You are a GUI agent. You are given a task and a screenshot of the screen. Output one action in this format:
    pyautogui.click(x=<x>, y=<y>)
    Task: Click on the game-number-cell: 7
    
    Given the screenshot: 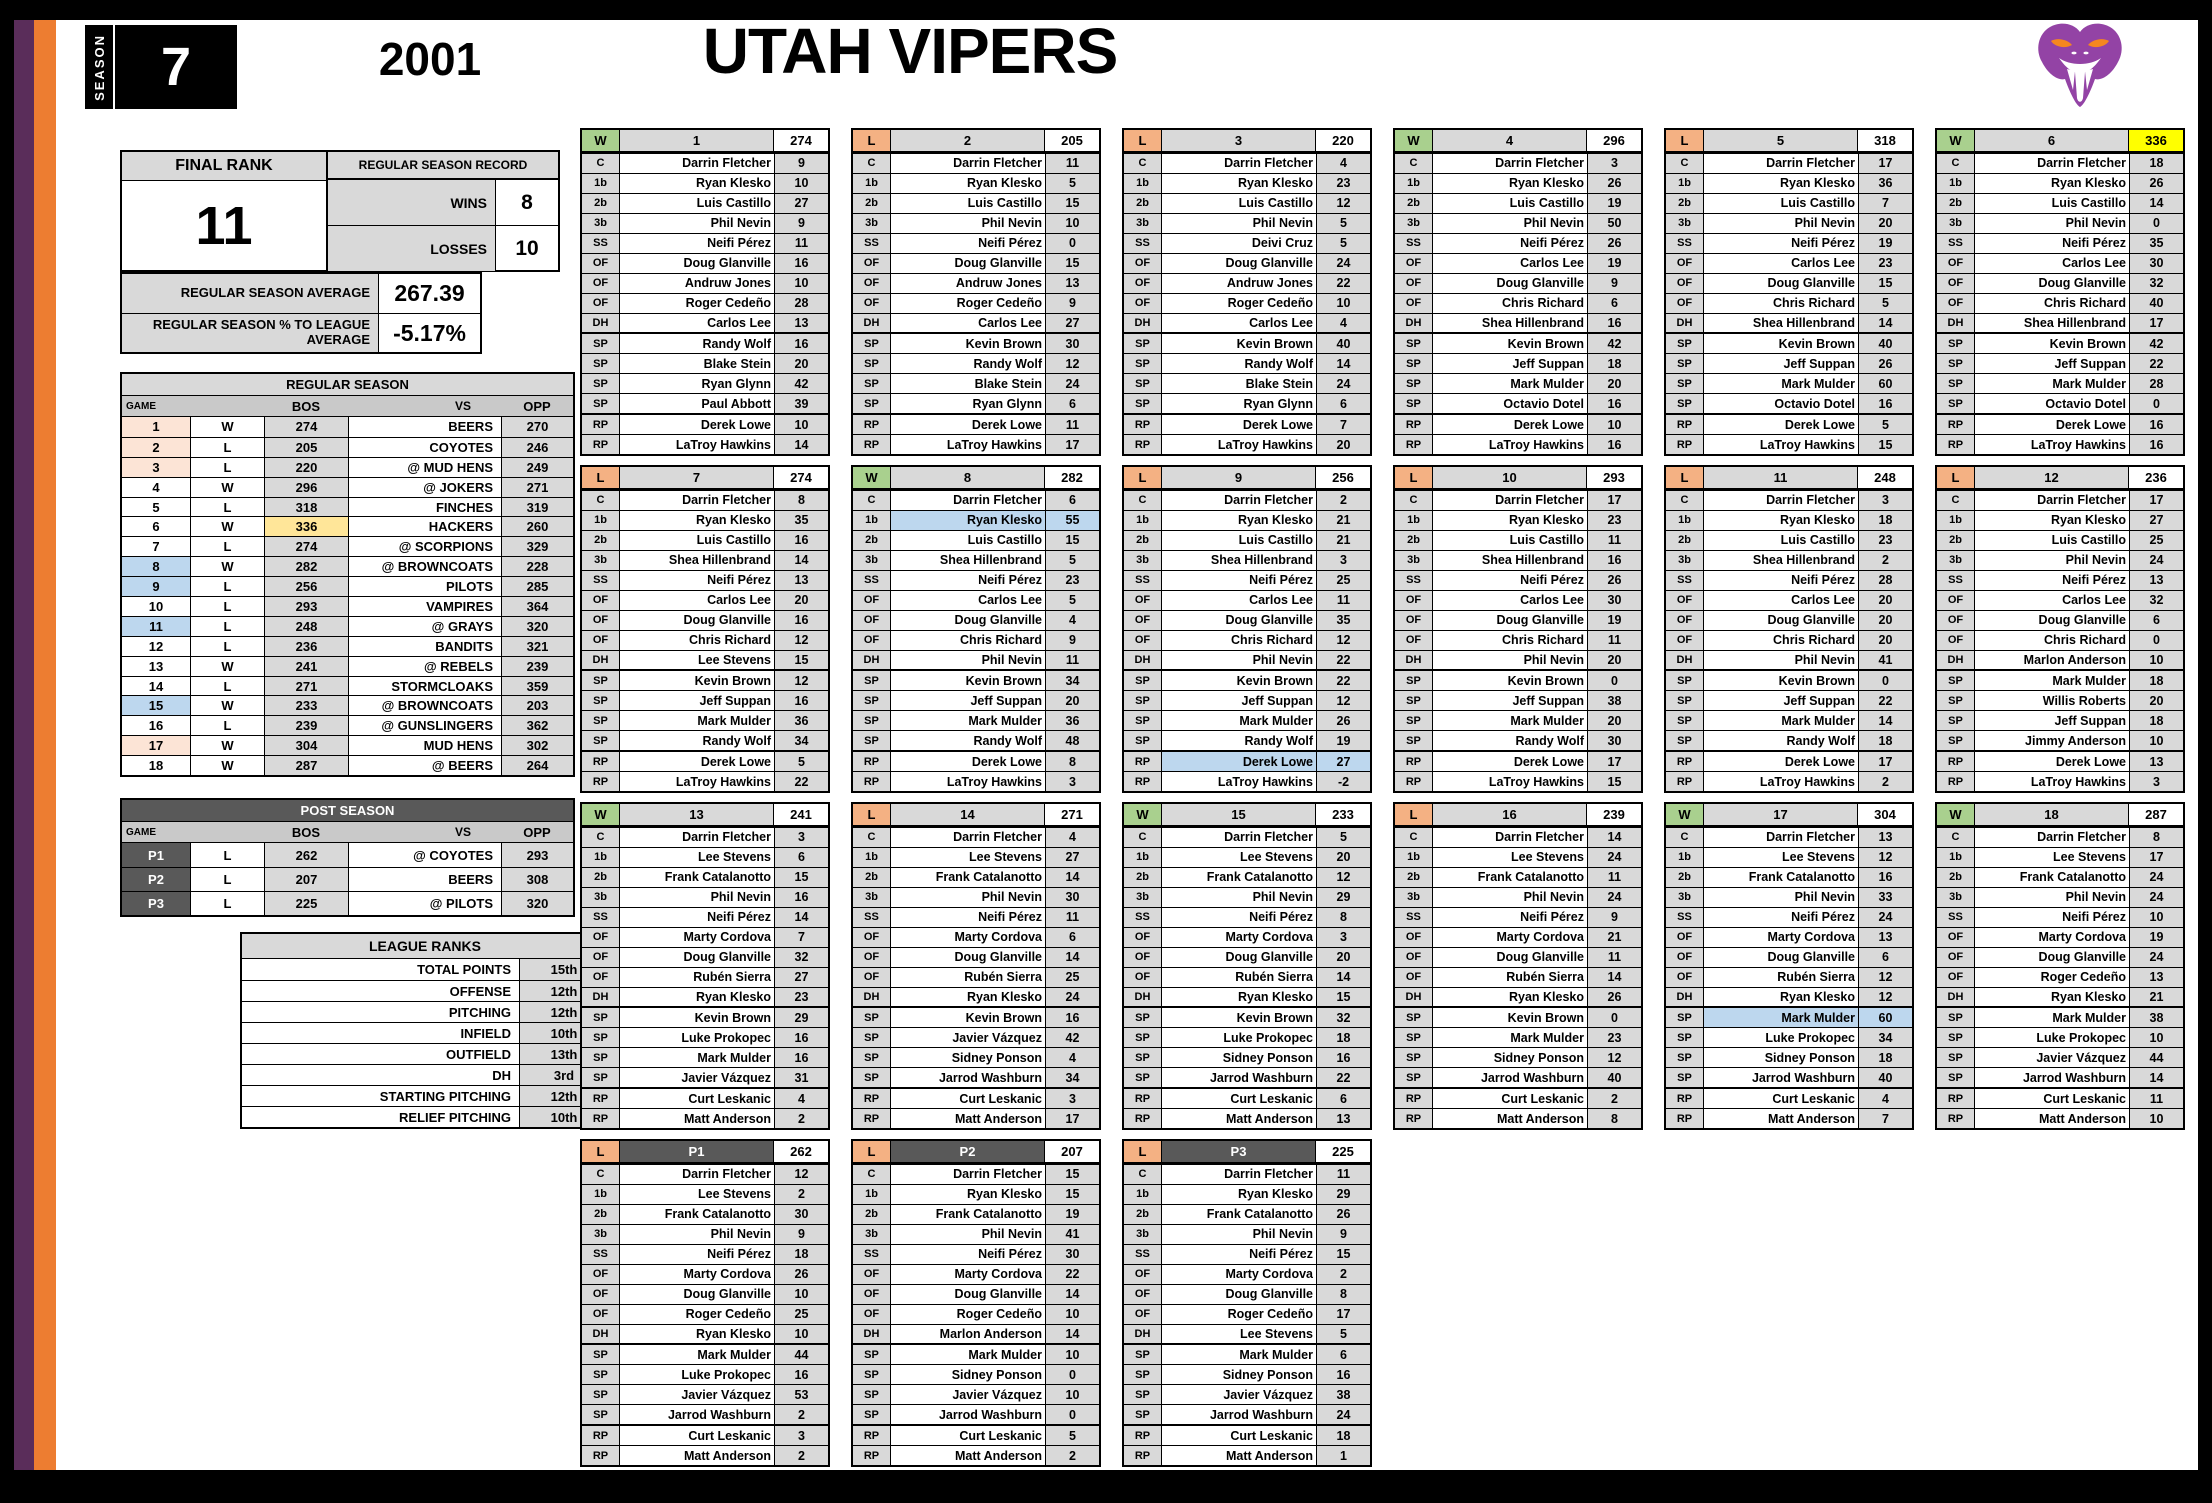 What is the action you would take?
    pyautogui.click(x=156, y=547)
    